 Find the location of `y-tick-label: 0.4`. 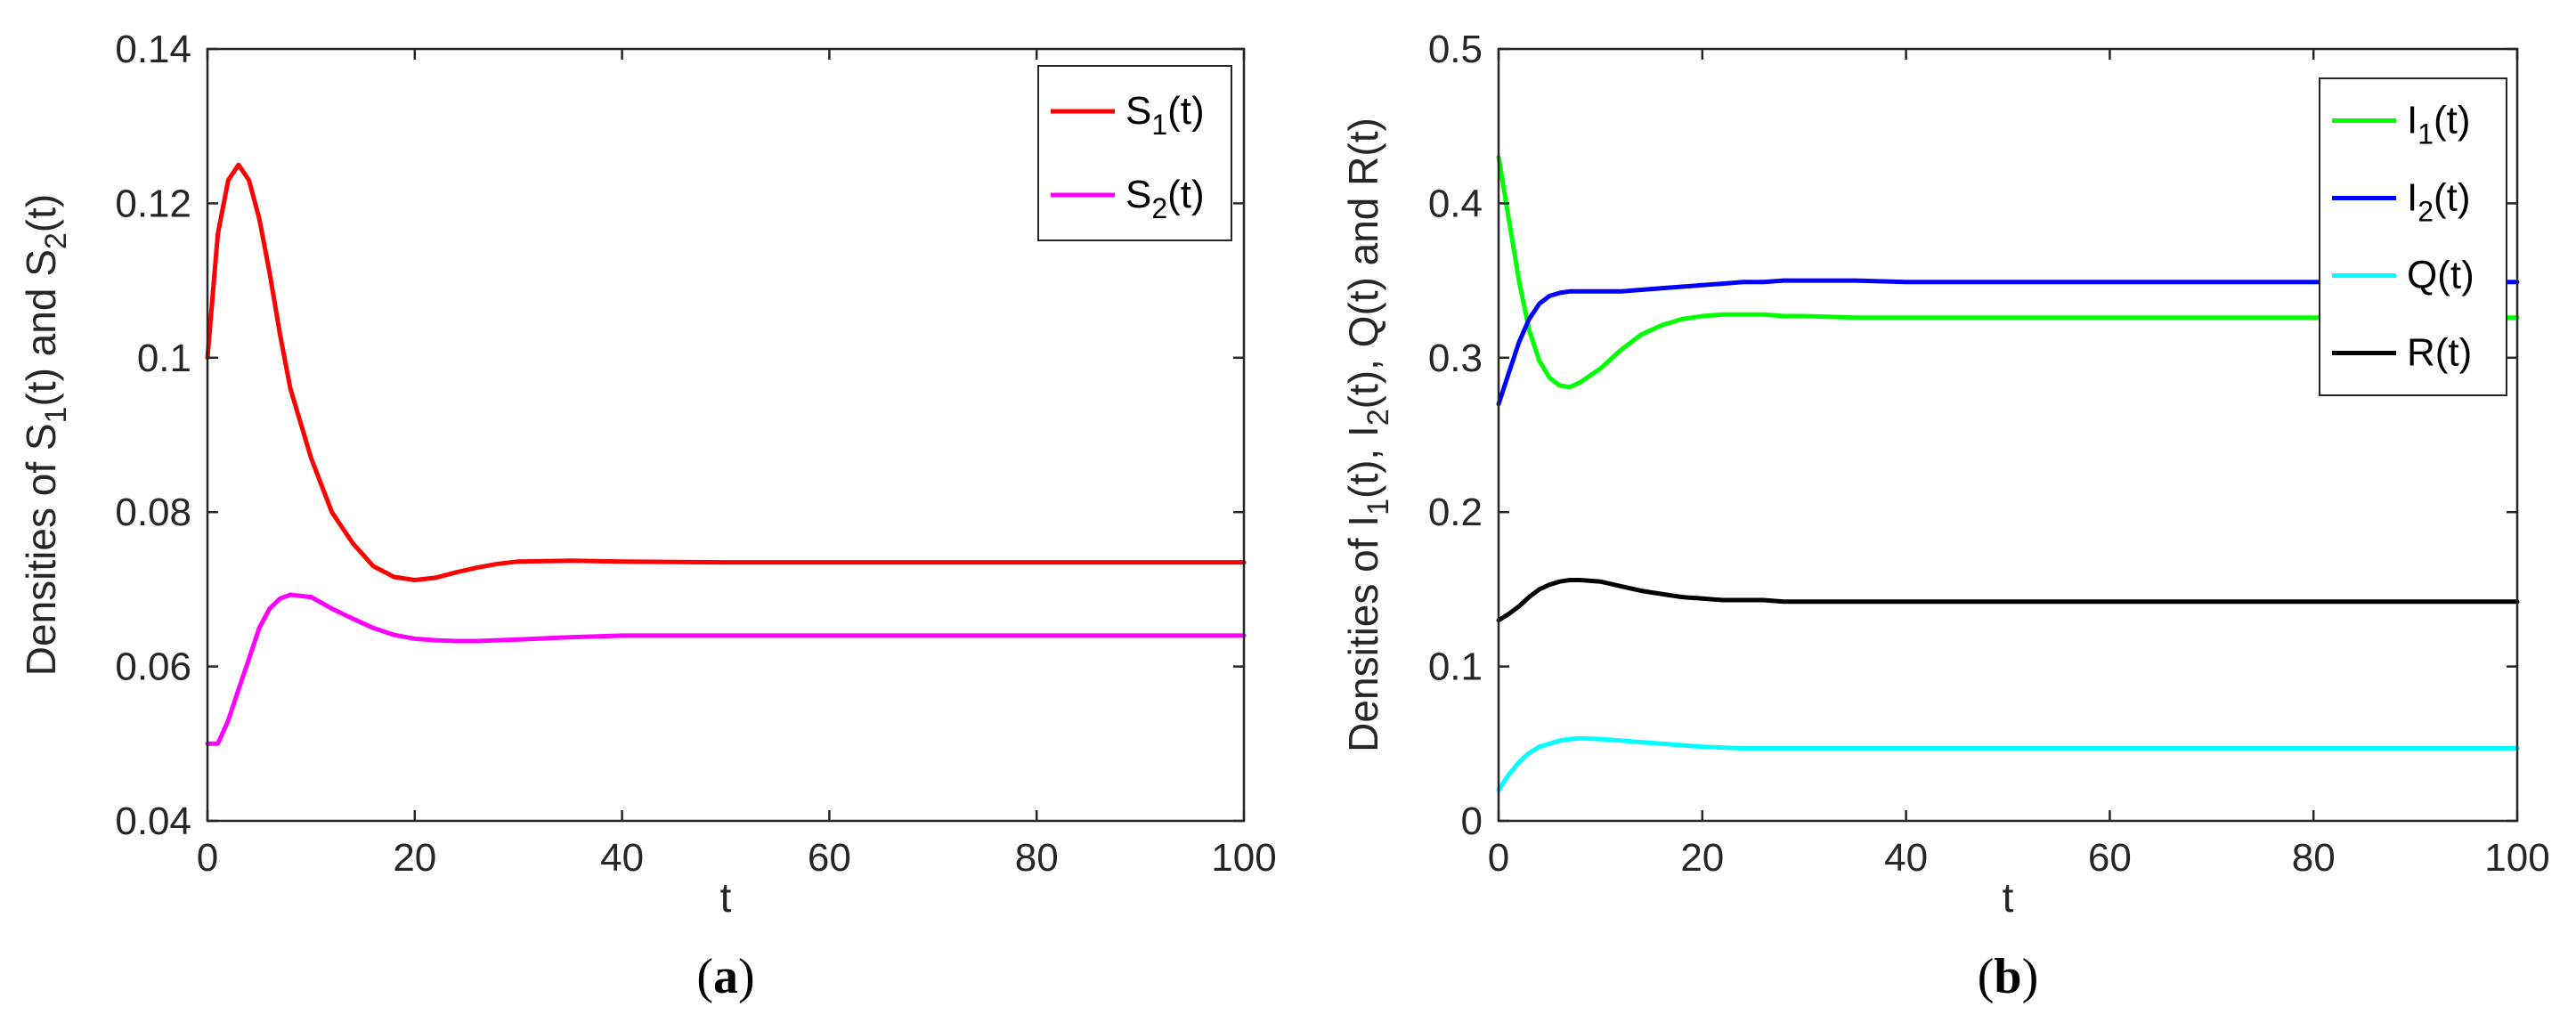

y-tick-label: 0.4 is located at coordinates (1455, 204).